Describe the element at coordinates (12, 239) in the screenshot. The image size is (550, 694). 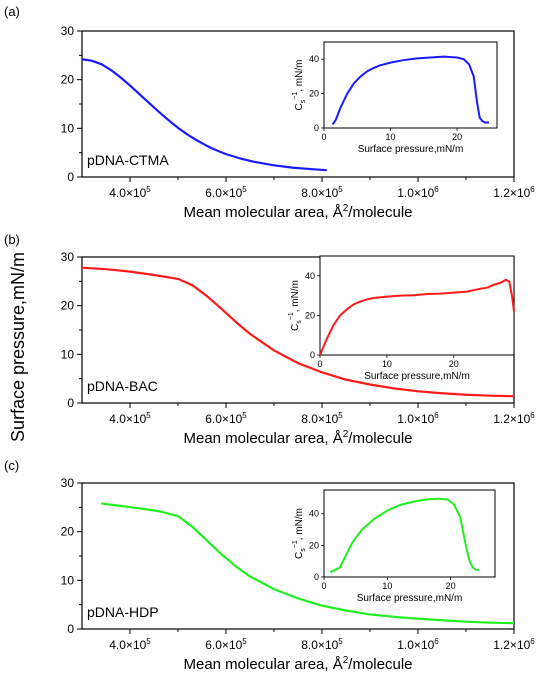
I see `panel-label: (b)` at that location.